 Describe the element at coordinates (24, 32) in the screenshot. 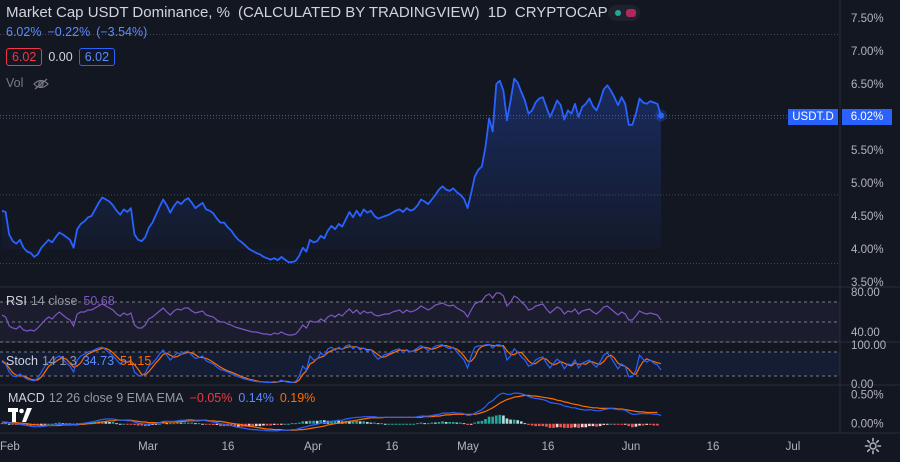

I see `last-value: 6.02%` at that location.